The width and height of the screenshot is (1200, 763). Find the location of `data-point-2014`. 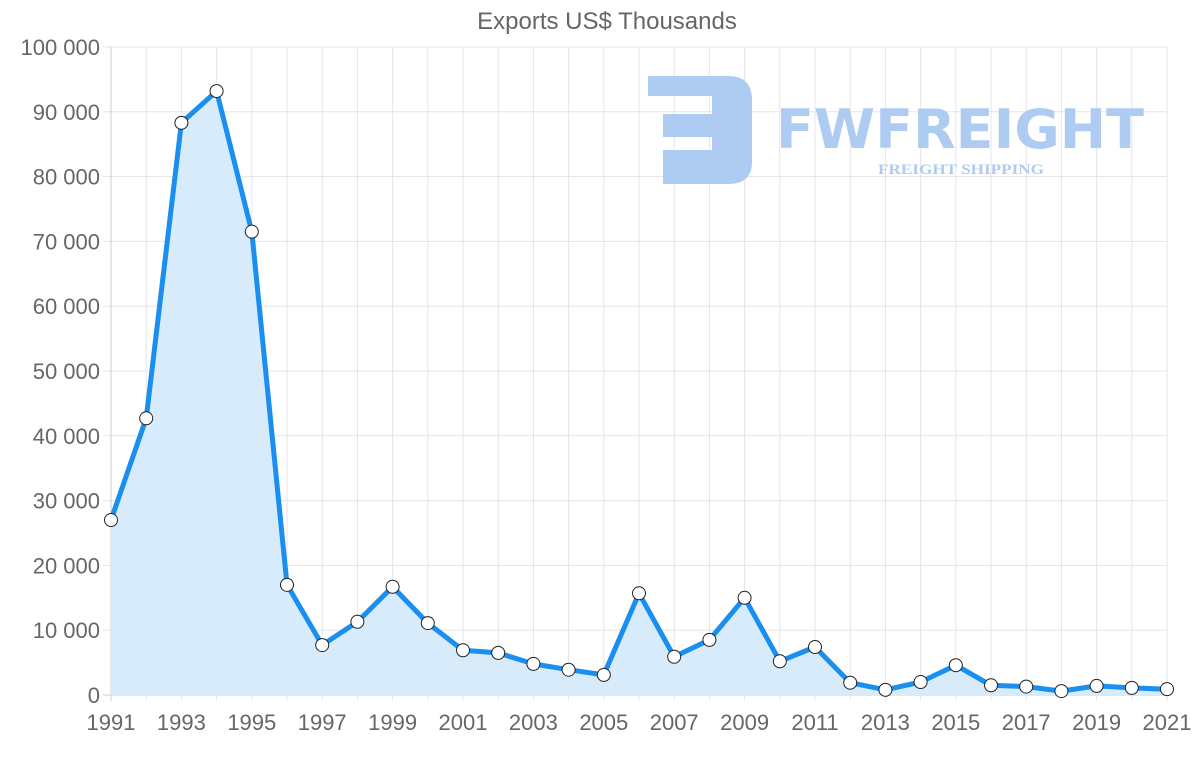

data-point-2014 is located at coordinates (920, 682).